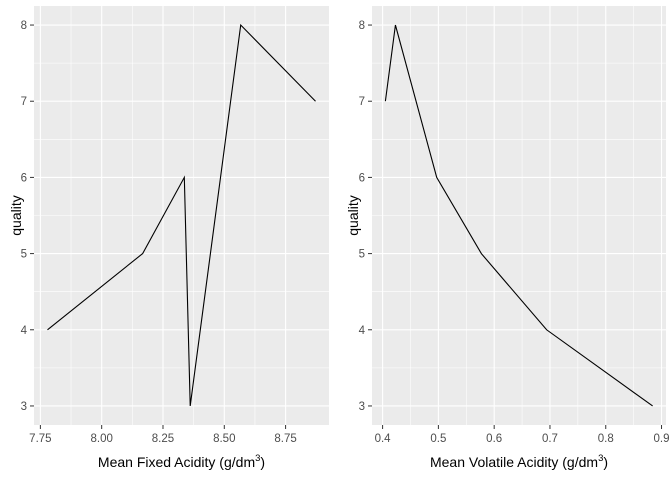  I want to click on right-y-tick-label: 7, so click(362, 102).